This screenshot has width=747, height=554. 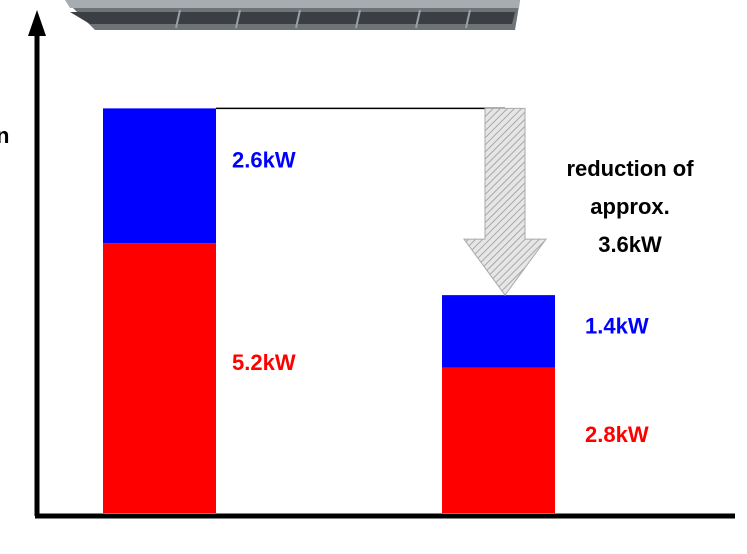 What do you see at coordinates (630, 168) in the screenshot?
I see `annotation-line: reduction of` at bounding box center [630, 168].